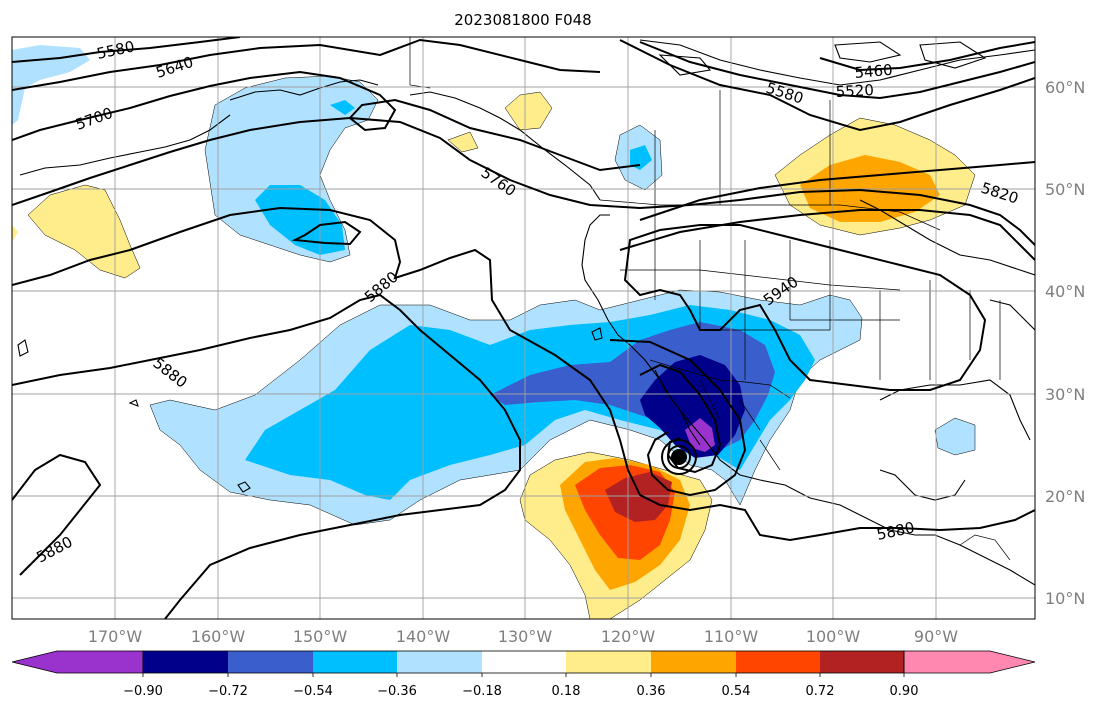 Image resolution: width=1105 pixels, height=712 pixels. What do you see at coordinates (566, 691) in the screenshot?
I see `colorbar-tick-label: 0.18` at bounding box center [566, 691].